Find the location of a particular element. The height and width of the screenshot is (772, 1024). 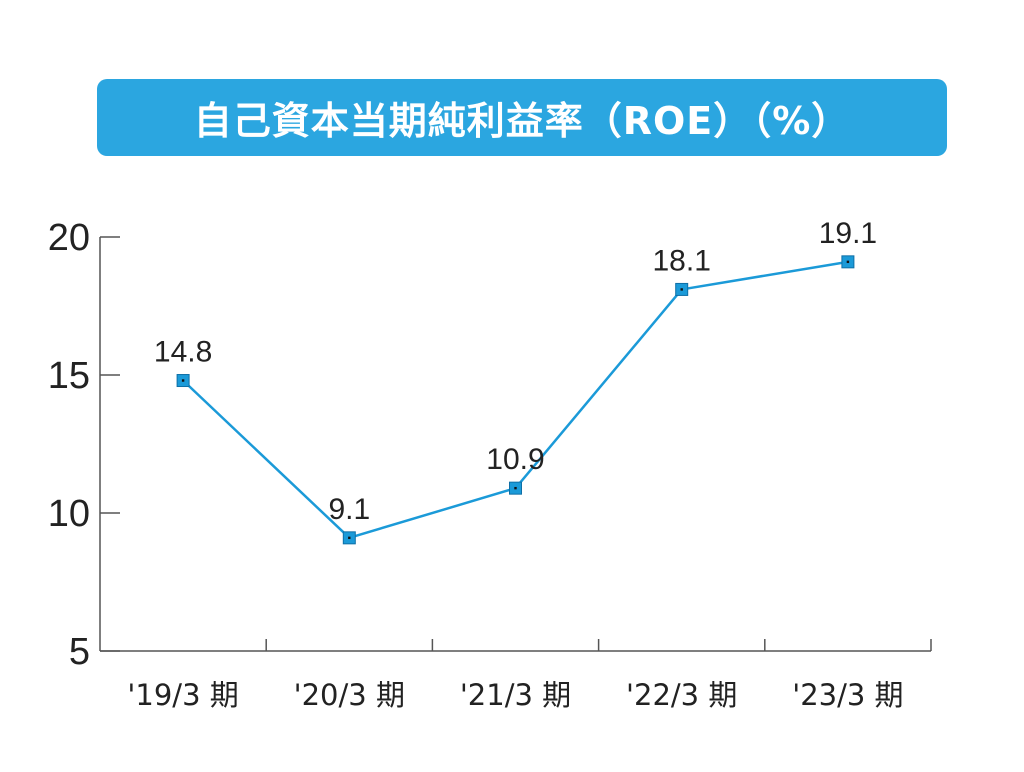

data-label: 18.1 is located at coordinates (682, 260).